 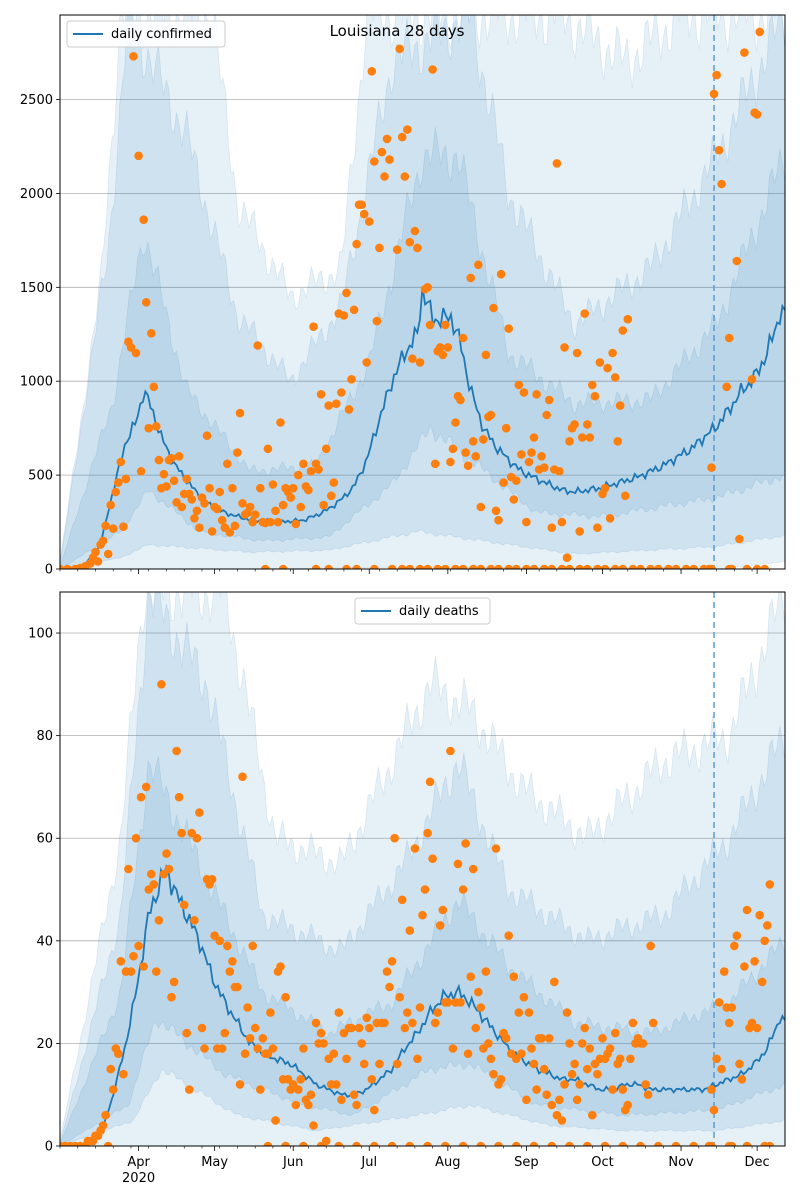 What do you see at coordinates (161, 34) in the screenshot?
I see `confirmed-legend-label: daily confirmed` at bounding box center [161, 34].